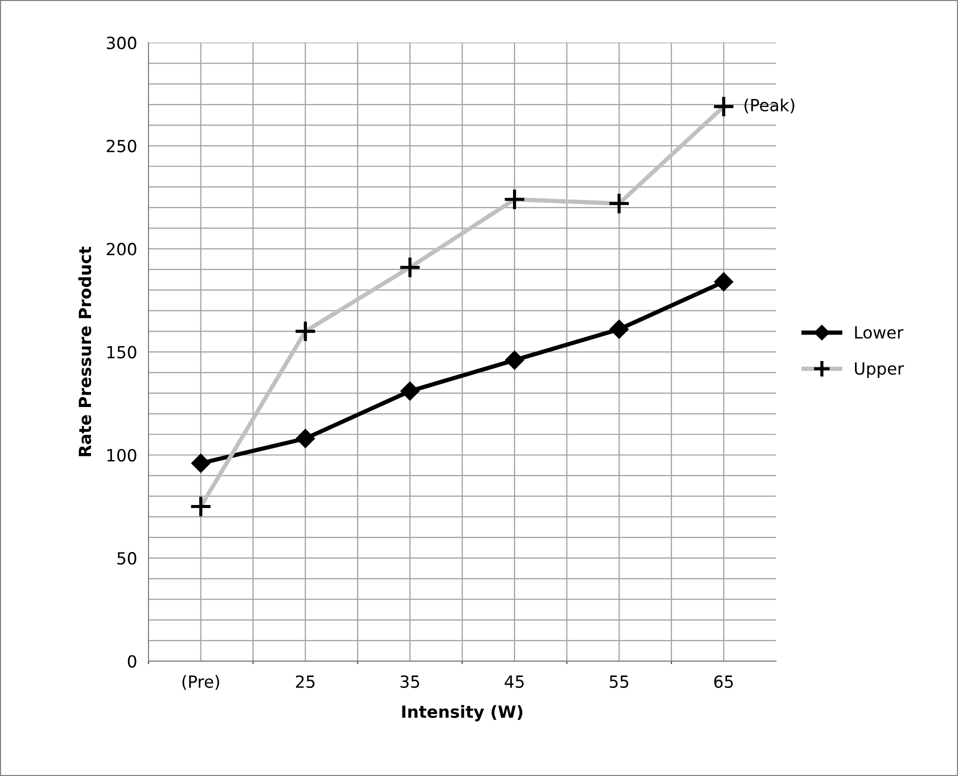 The image size is (958, 776). What do you see at coordinates (769, 106) in the screenshot?
I see `annotation: (Peak)` at bounding box center [769, 106].